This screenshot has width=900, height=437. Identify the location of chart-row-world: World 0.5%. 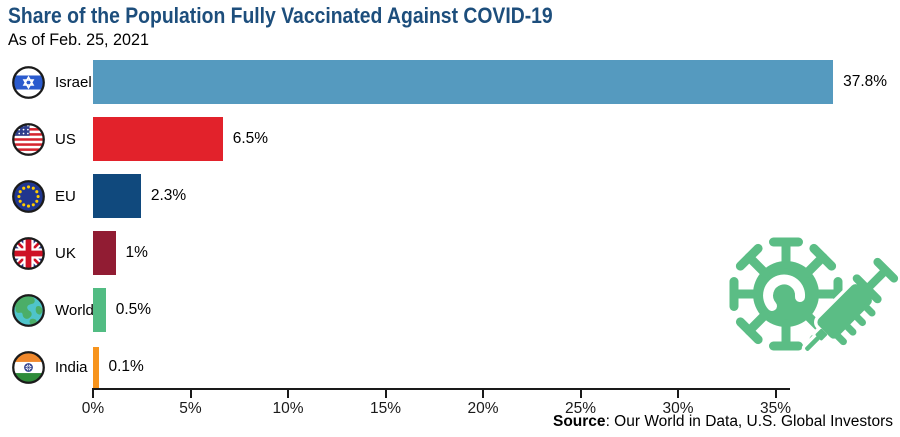
(75, 310).